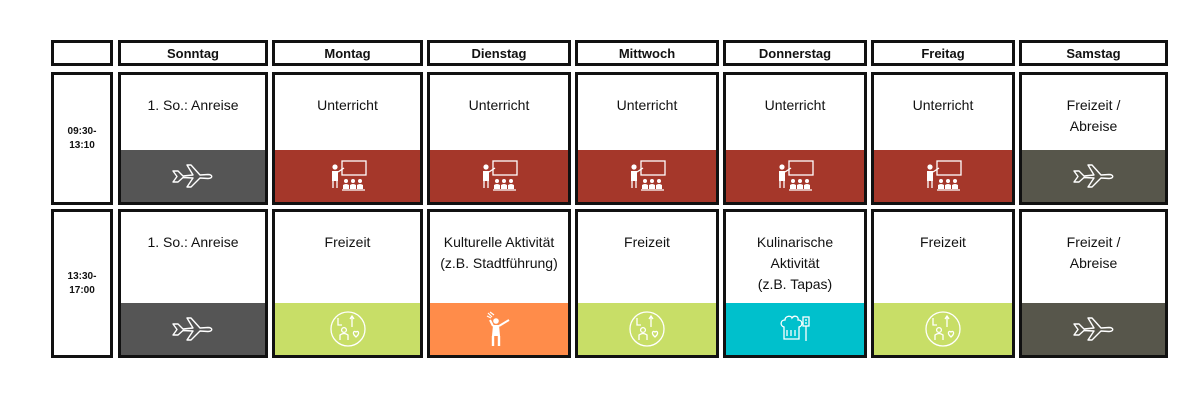 The width and height of the screenshot is (1200, 400). I want to click on time-slot-label: 13:30-, so click(82, 276).